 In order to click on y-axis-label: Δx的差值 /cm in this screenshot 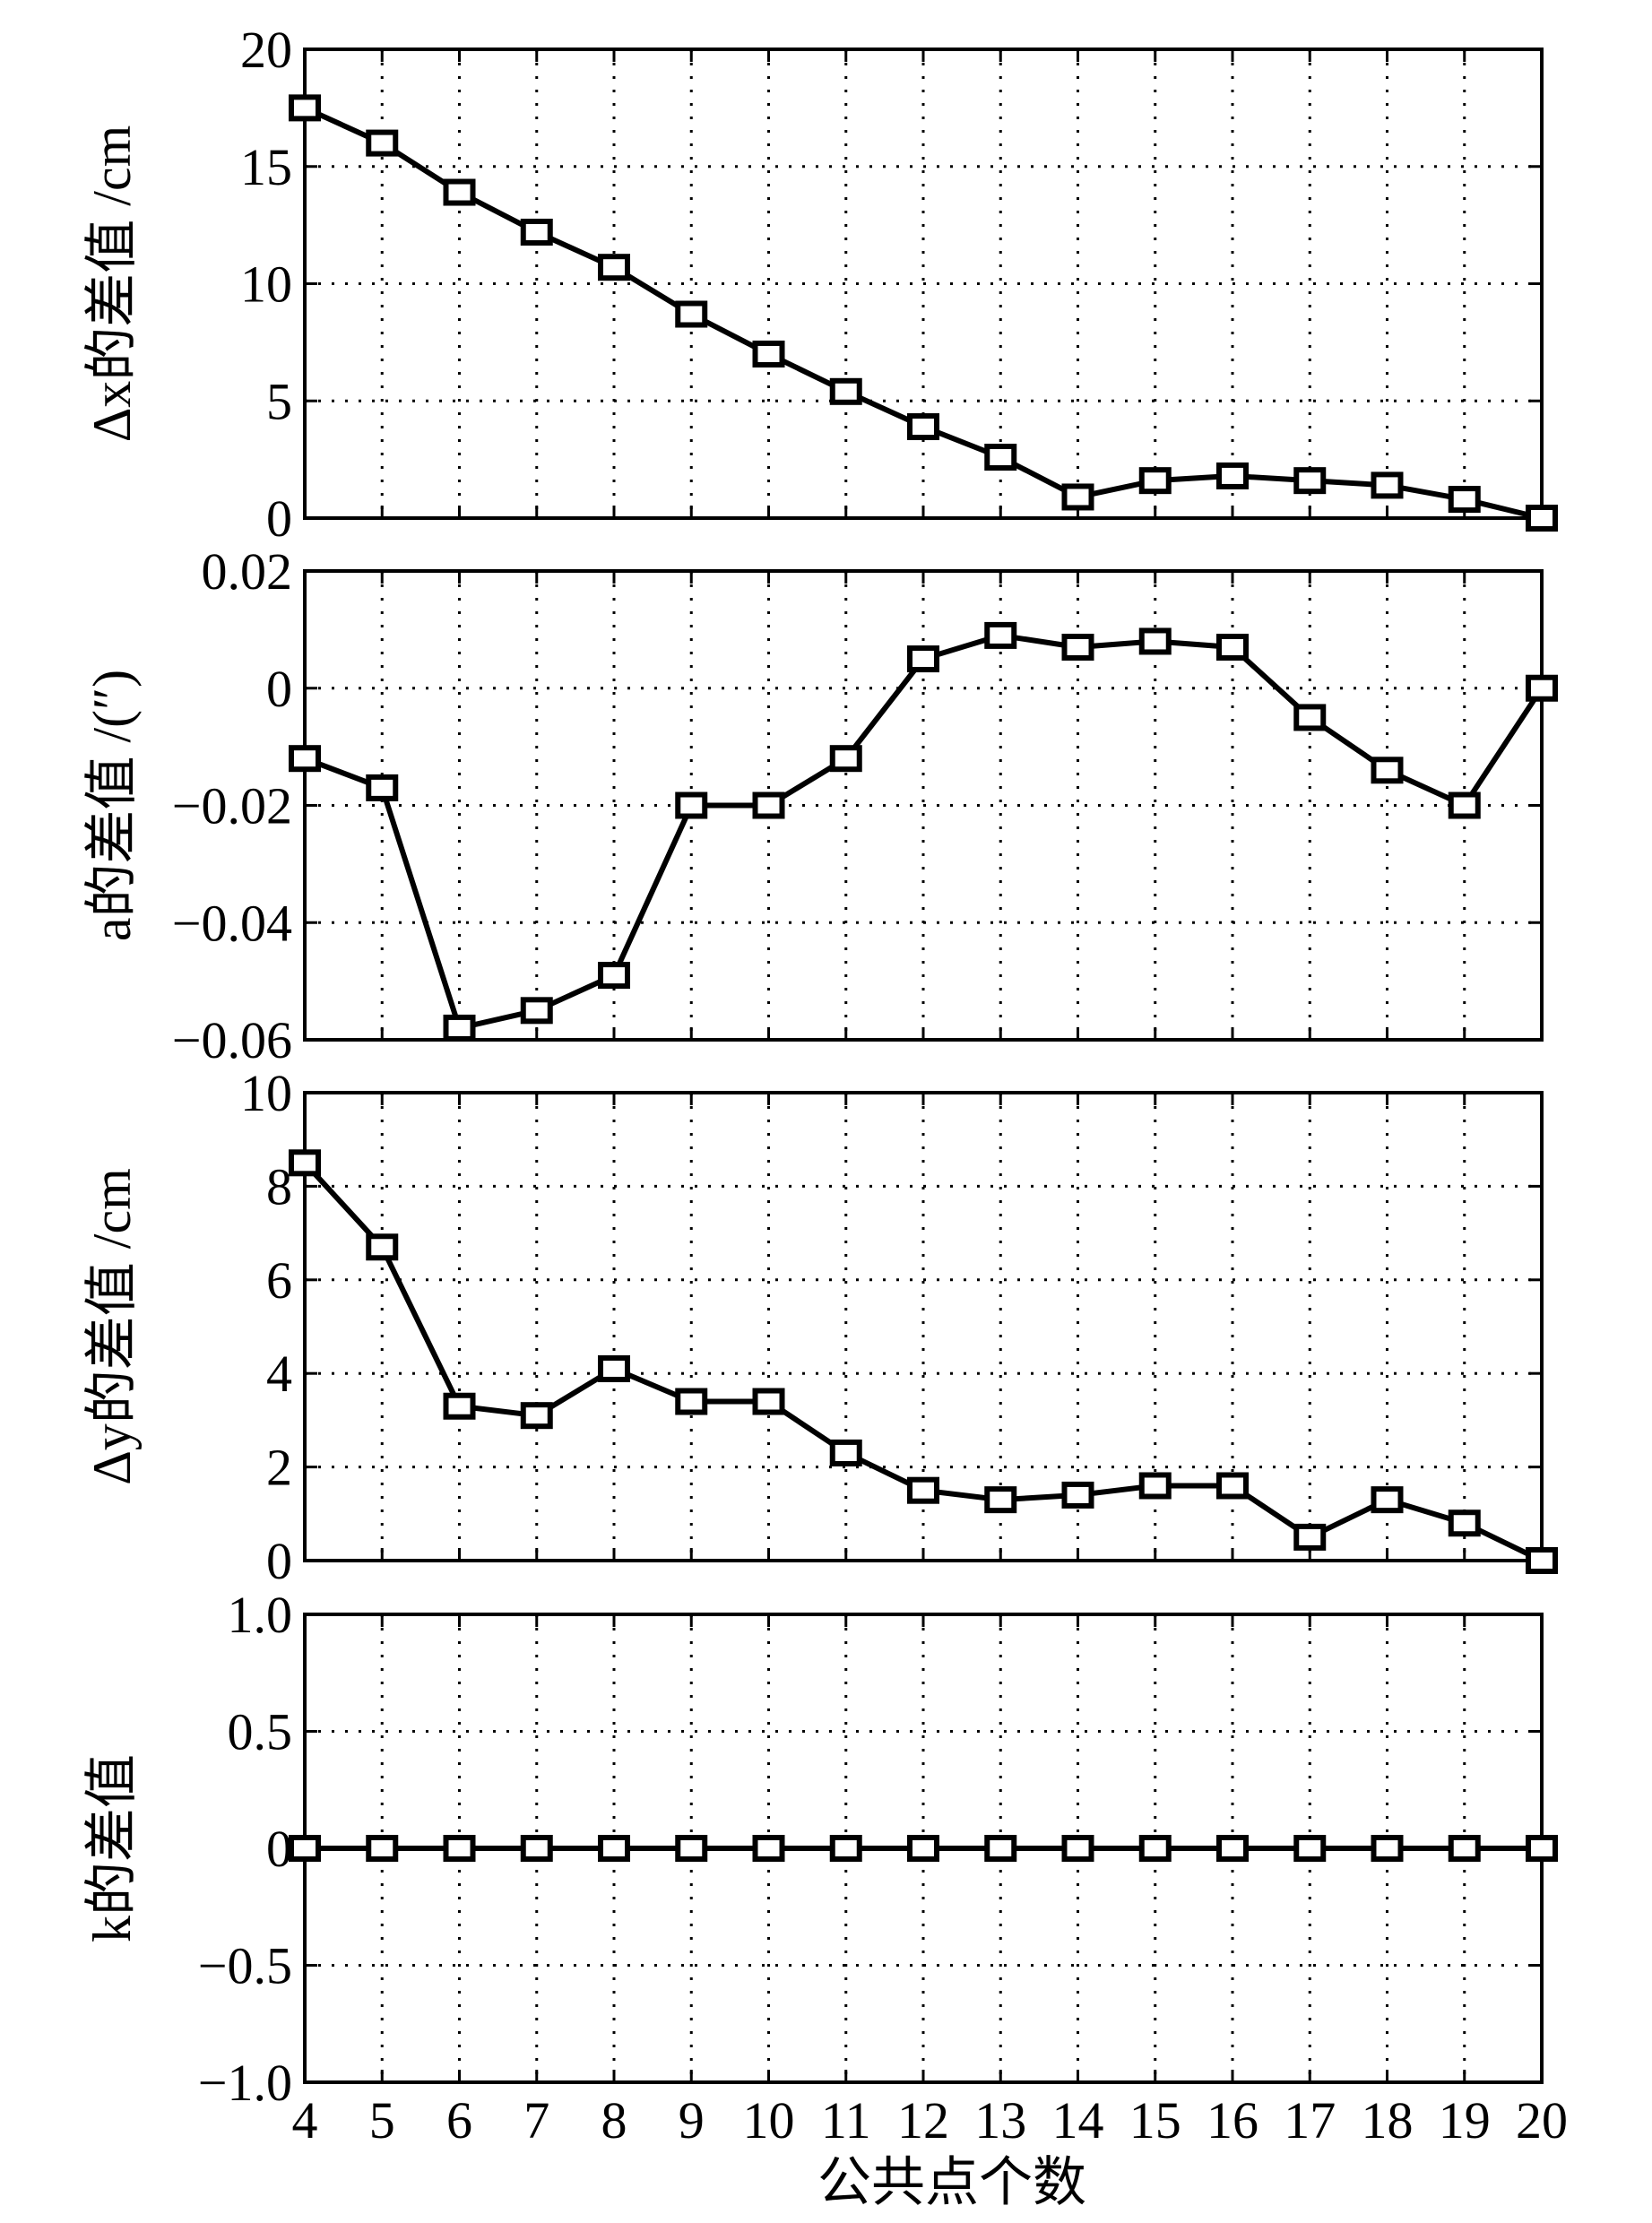, I will do `click(112, 284)`.